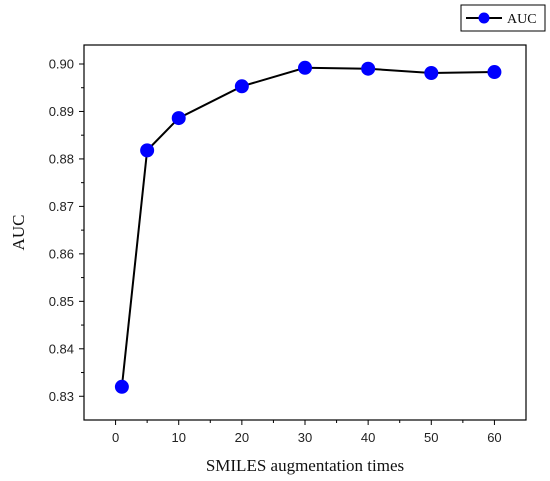  I want to click on legend: AUC, so click(503, 18).